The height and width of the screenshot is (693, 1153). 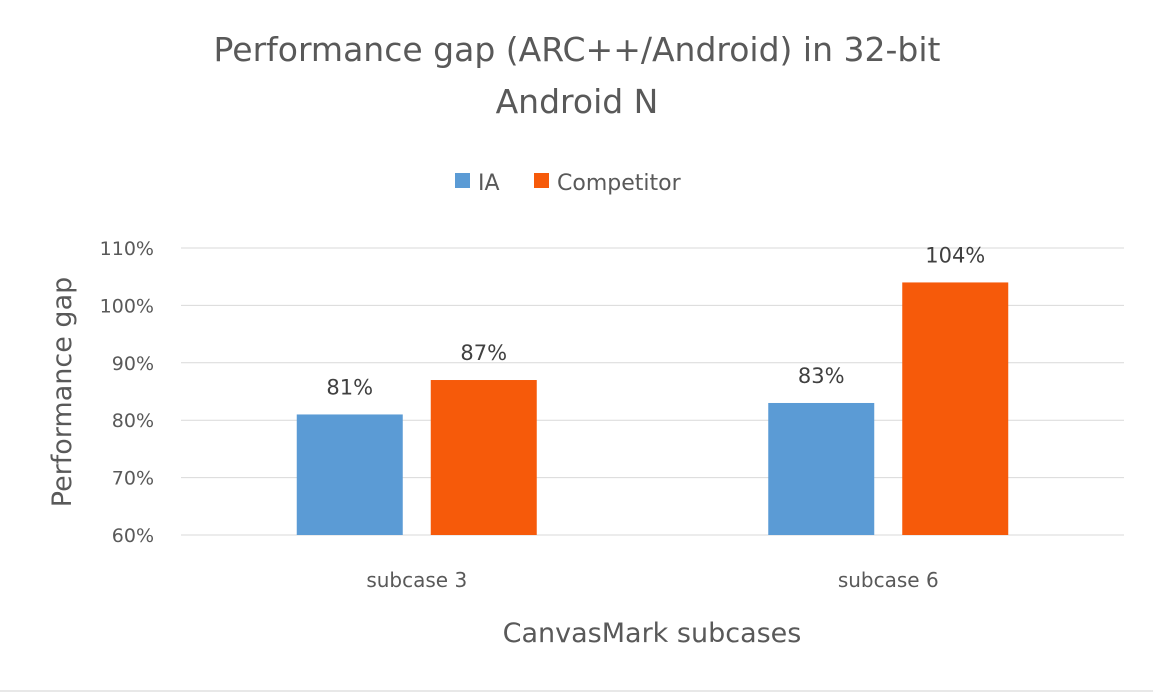 What do you see at coordinates (127, 306) in the screenshot?
I see `y-tick-label: 100%` at bounding box center [127, 306].